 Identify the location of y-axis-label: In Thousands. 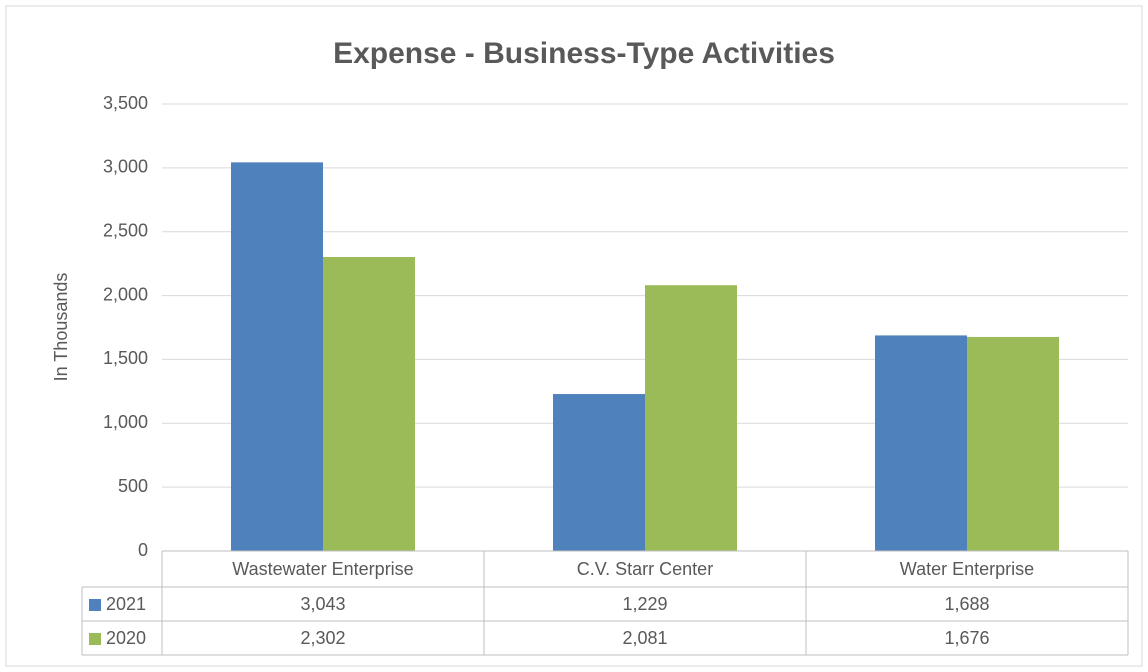
(61, 327).